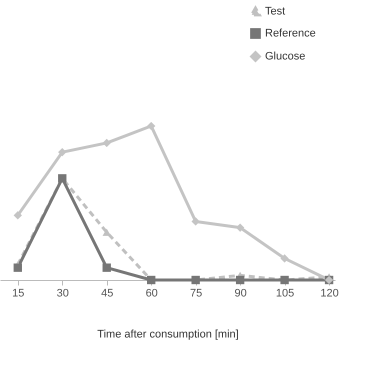  What do you see at coordinates (168, 334) in the screenshot?
I see `x-axis-title: Time after consumption [min]` at bounding box center [168, 334].